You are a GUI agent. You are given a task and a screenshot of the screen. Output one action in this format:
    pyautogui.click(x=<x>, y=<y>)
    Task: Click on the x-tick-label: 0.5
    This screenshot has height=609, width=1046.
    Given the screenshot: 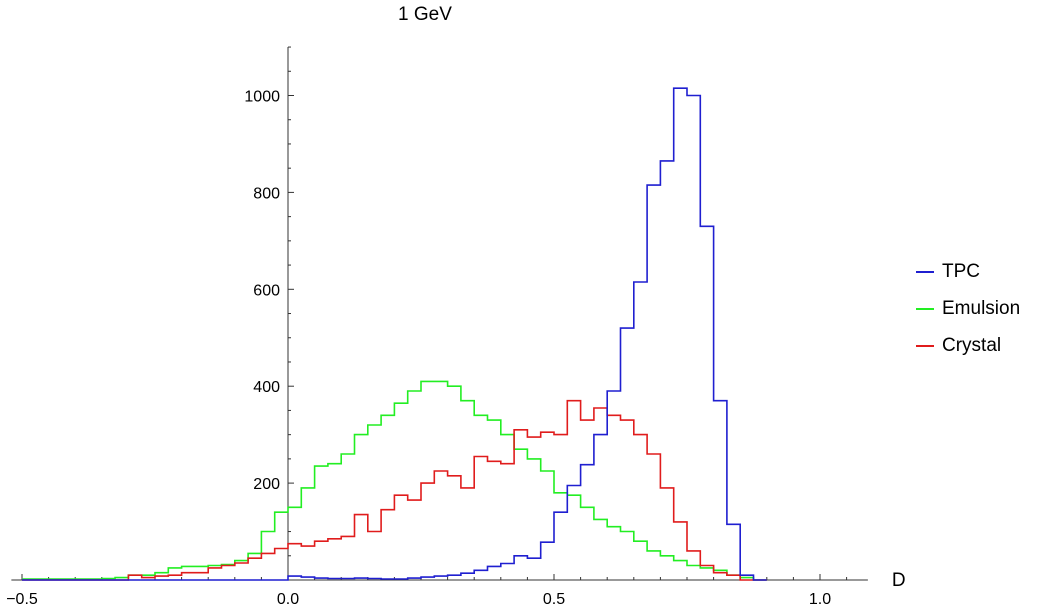 What is the action you would take?
    pyautogui.click(x=554, y=599)
    